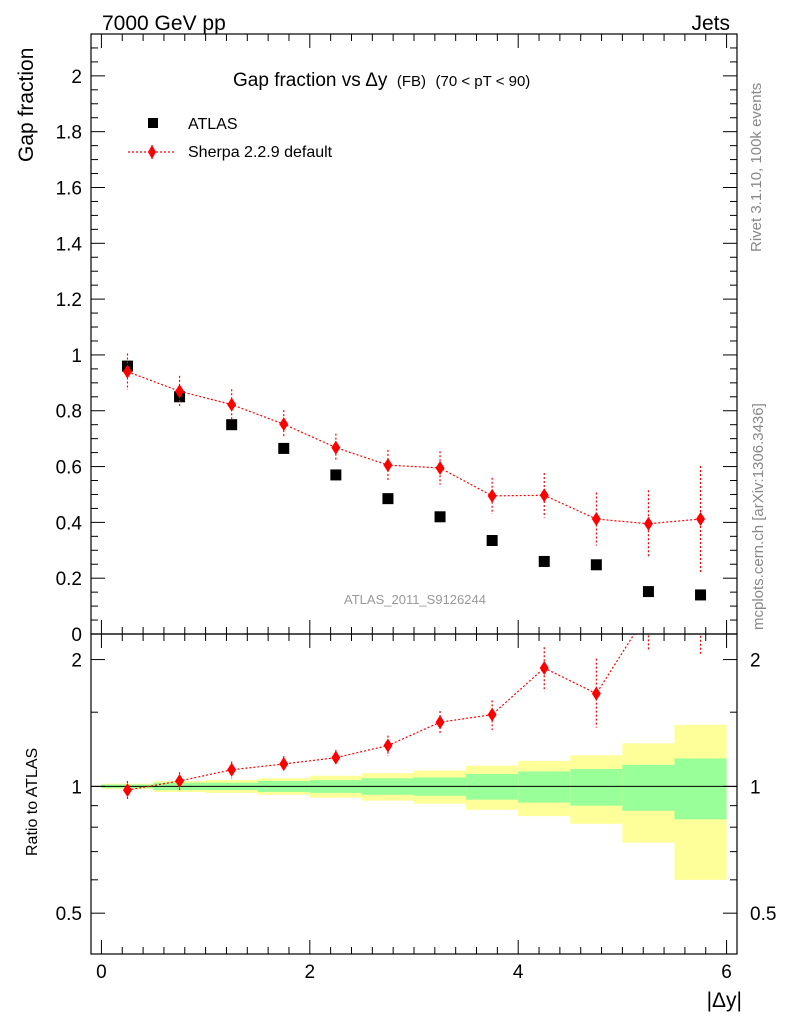 This screenshot has width=786, height=1024. Describe the element at coordinates (76, 356) in the screenshot. I see `main-ytick-label: 1` at that location.